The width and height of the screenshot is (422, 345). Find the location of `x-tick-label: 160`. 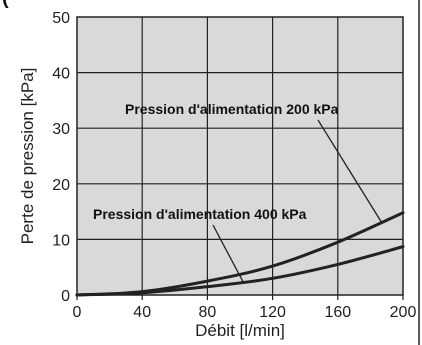

x-tick-label: 160 is located at coordinates (337, 312).